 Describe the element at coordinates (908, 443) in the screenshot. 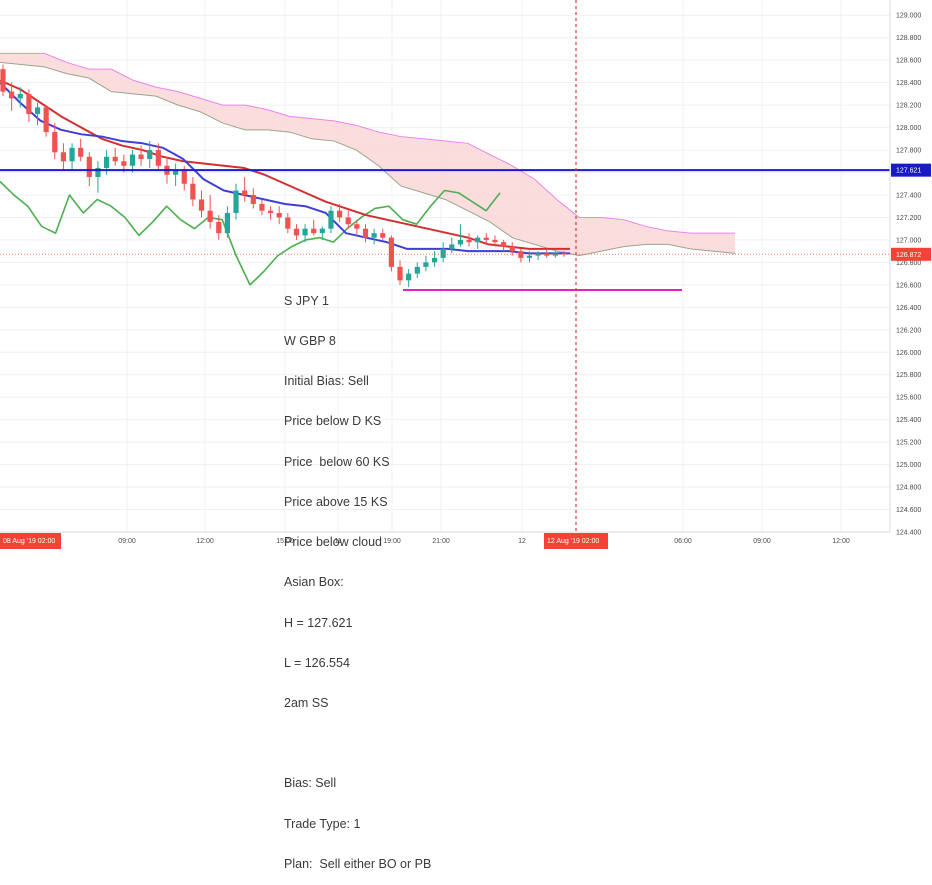

I see `y-tick-label: 125.200` at that location.